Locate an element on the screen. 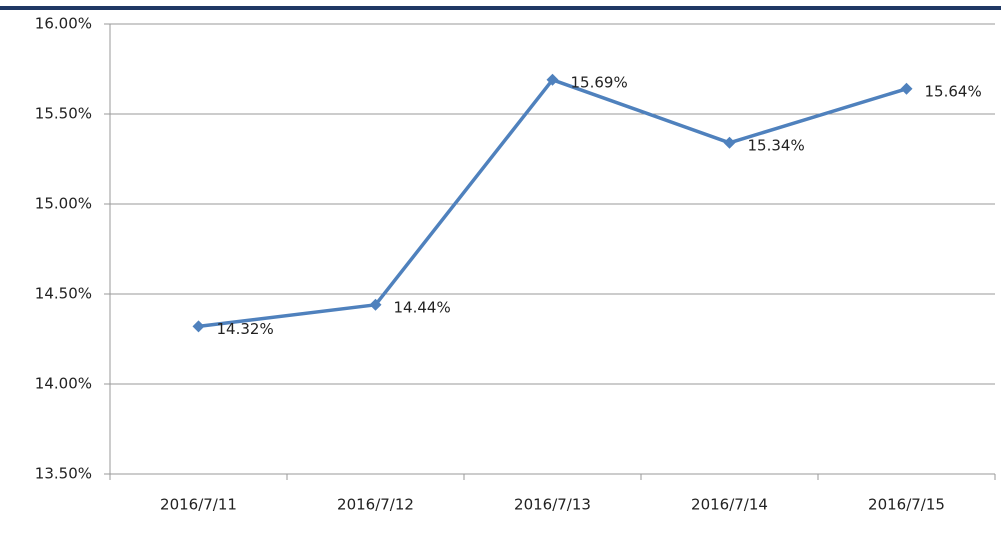 Image resolution: width=1001 pixels, height=536 pixels. x-tick-label: 2016/7/13 is located at coordinates (552, 505).